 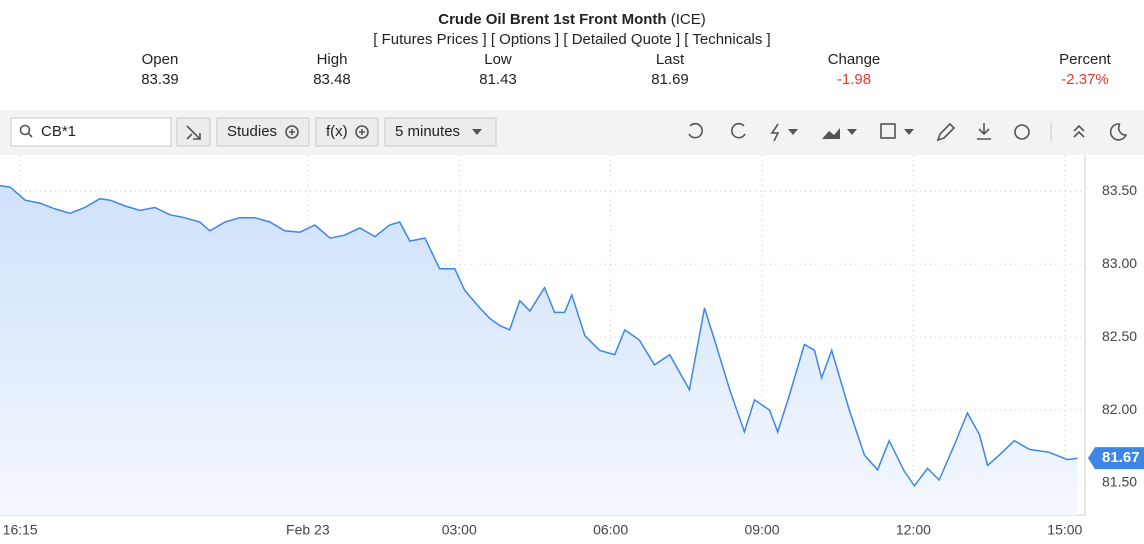 What do you see at coordinates (1085, 79) in the screenshot?
I see `quote-value: -2.37%` at bounding box center [1085, 79].